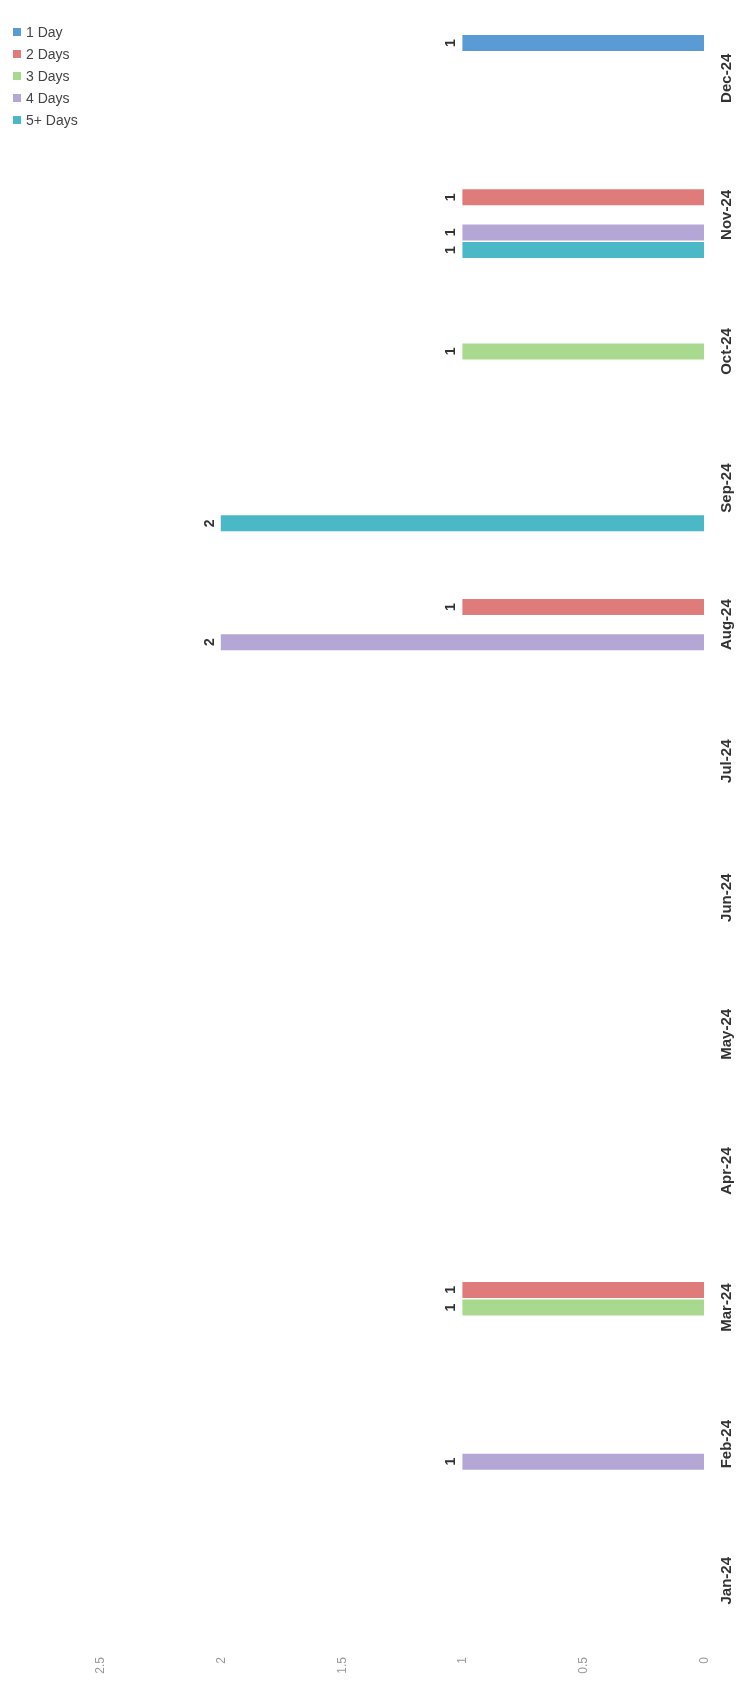  I want to click on x-tick-label: 2, so click(220, 1660).